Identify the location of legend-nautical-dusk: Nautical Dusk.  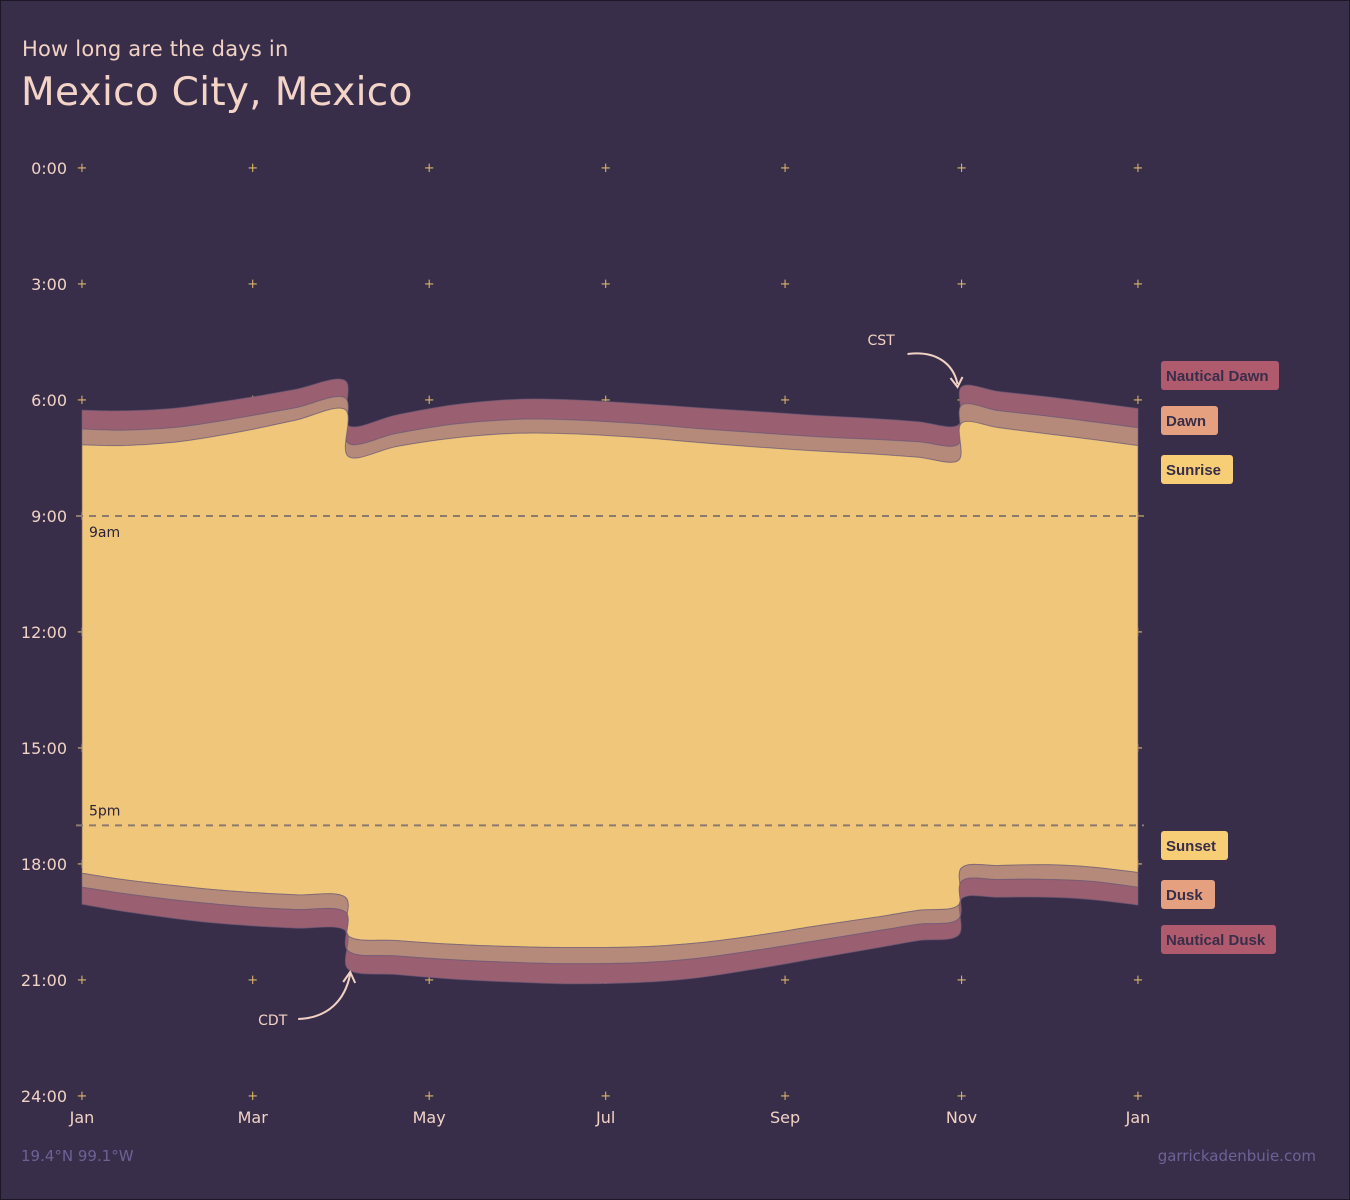
(1218, 939).